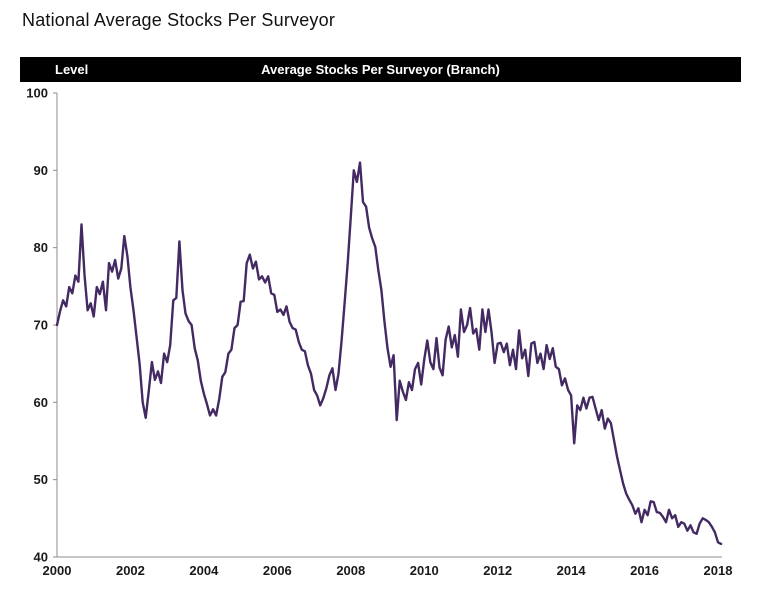  Describe the element at coordinates (41, 557) in the screenshot. I see `y-tick-label: 40` at that location.